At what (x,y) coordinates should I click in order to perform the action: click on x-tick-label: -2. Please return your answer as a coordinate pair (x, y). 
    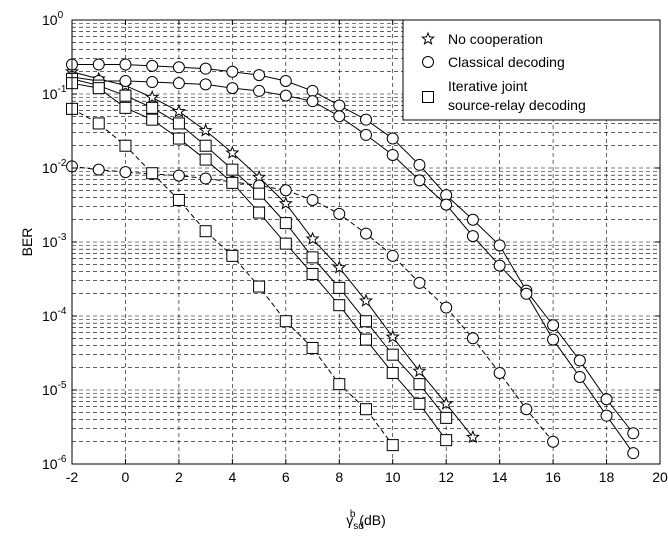
    Looking at the image, I should click on (72, 477).